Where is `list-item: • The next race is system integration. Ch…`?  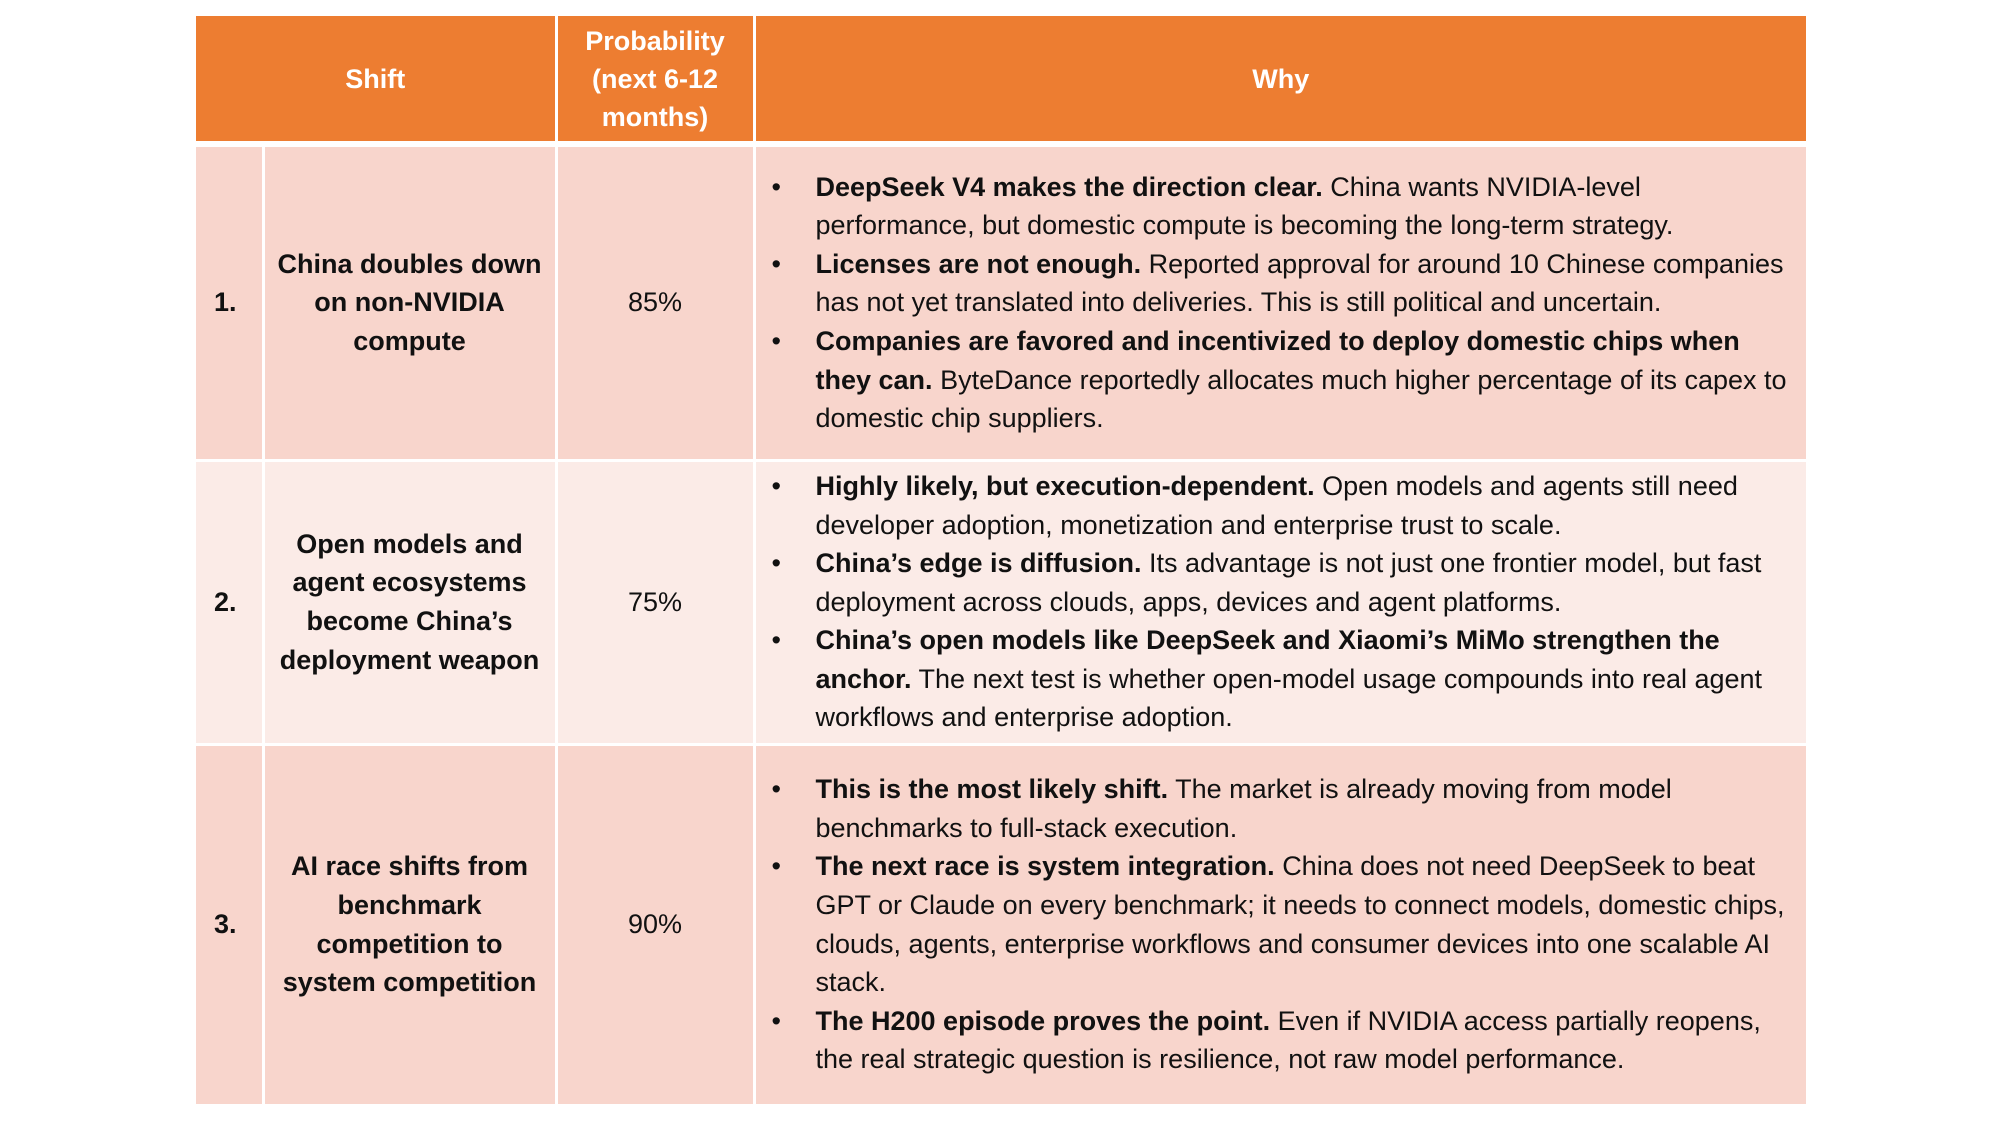 list-item: • The next race is system integration. Ch… is located at coordinates (1276, 924).